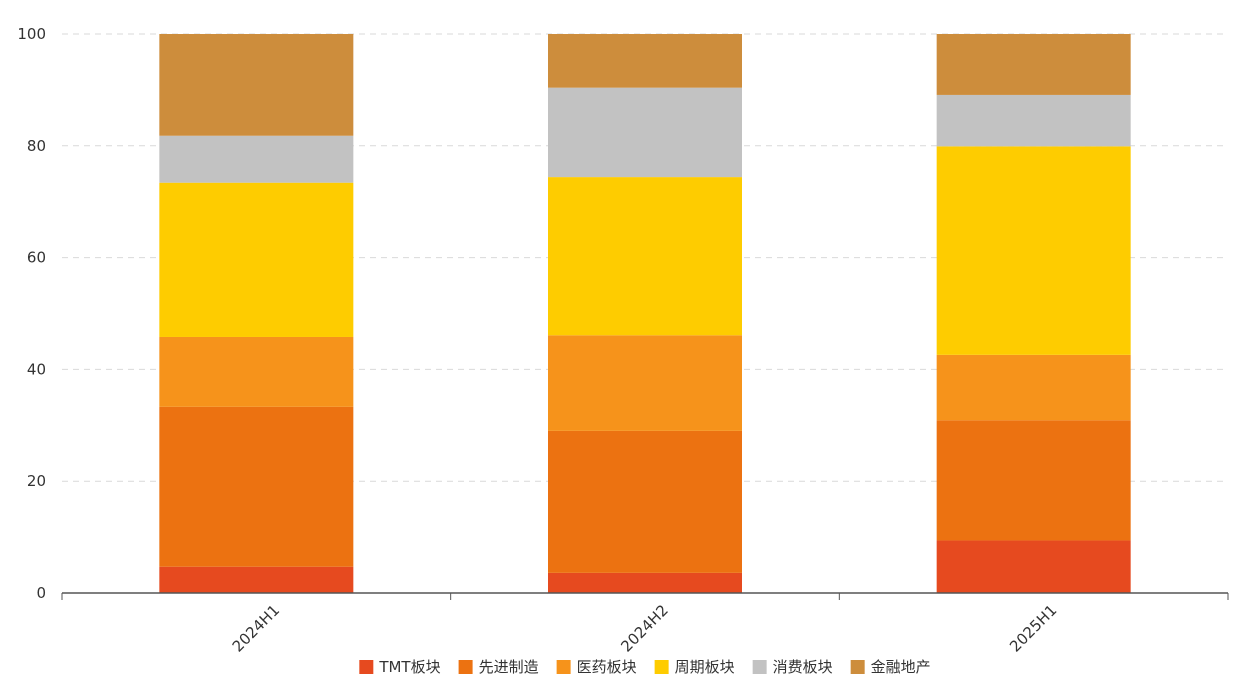 The width and height of the screenshot is (1251, 684). What do you see at coordinates (31, 34) in the screenshot?
I see `y-tick-label-100: 100` at bounding box center [31, 34].